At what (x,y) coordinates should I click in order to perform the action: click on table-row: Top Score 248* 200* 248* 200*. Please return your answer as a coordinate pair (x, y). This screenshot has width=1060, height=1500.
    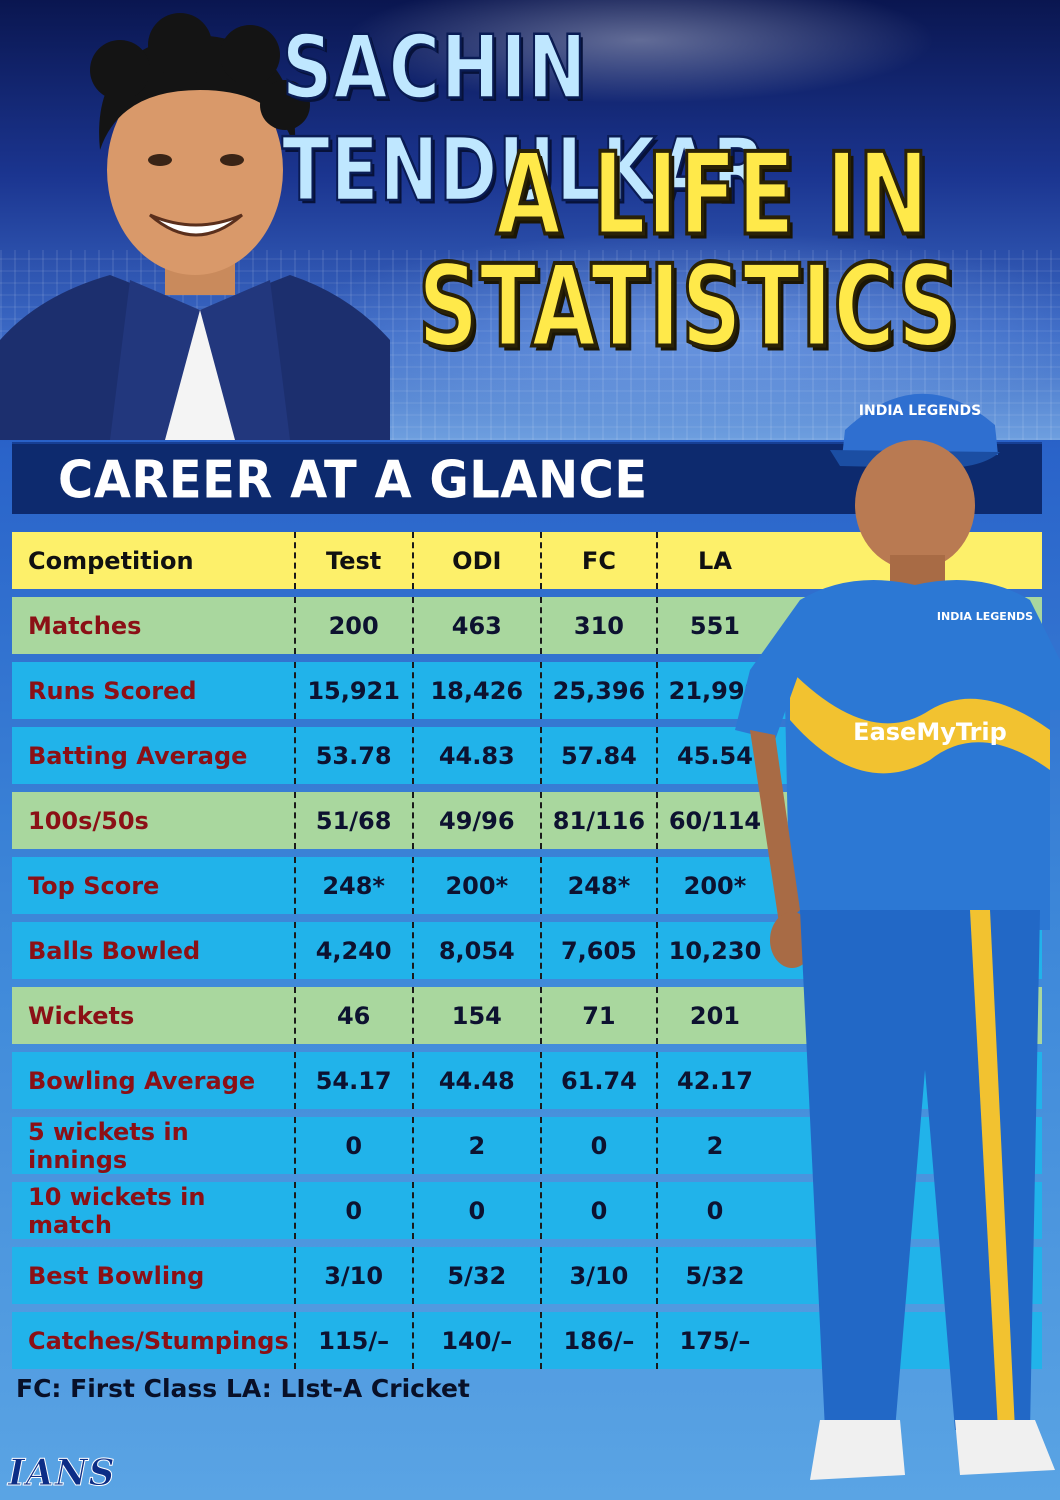
    Looking at the image, I should click on (392, 885).